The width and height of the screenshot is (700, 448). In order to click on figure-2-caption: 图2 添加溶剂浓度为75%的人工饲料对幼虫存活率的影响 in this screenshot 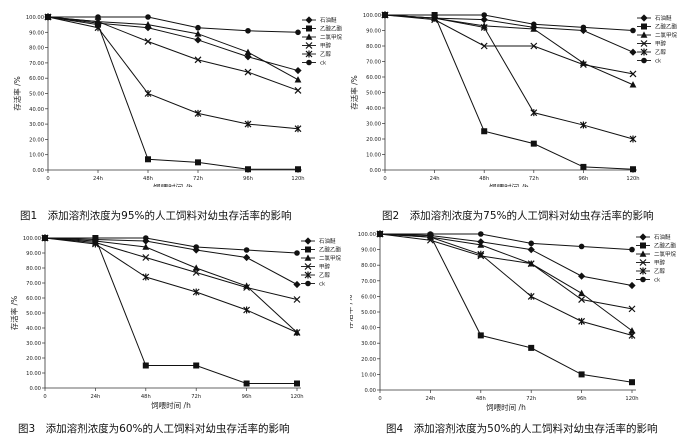, I will do `click(518, 216)`.